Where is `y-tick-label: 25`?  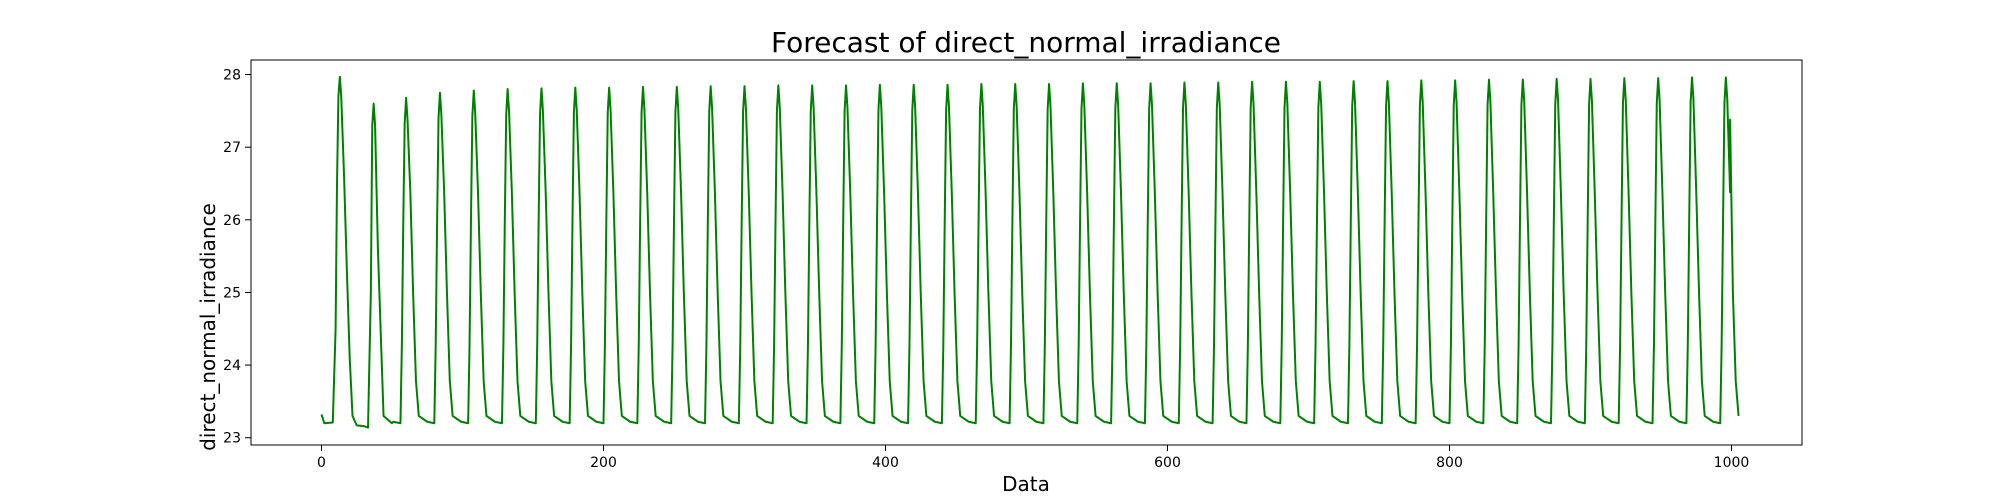
y-tick-label: 25 is located at coordinates (232, 293).